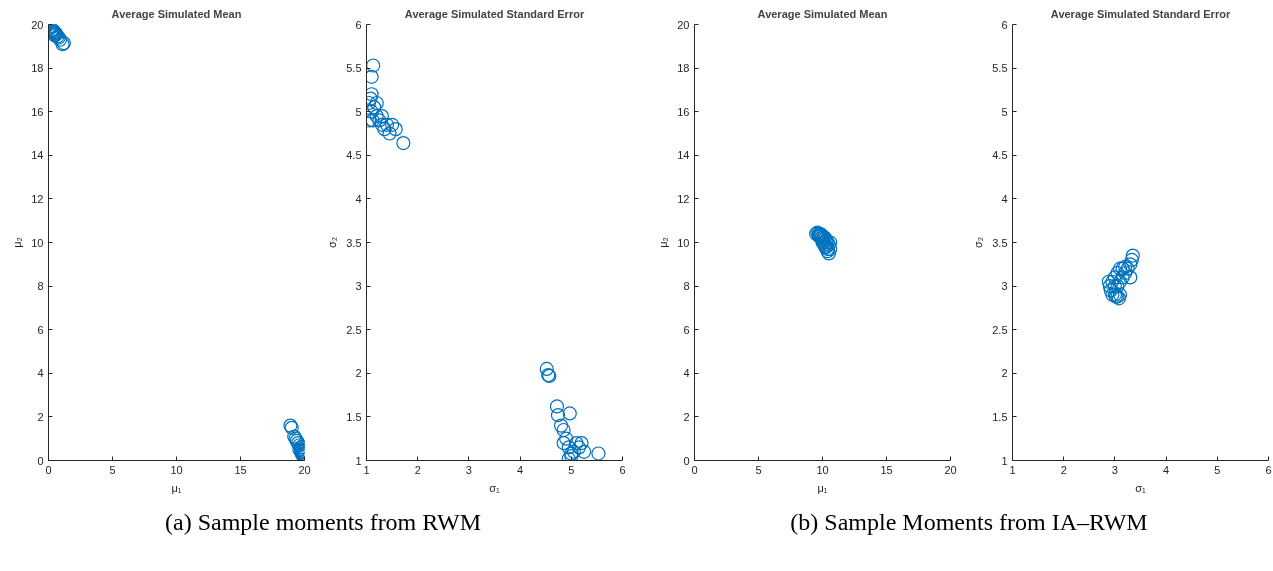 Image resolution: width=1273 pixels, height=571 pixels. Describe the element at coordinates (969, 522) in the screenshot. I see `text: (b) Sample Moments from IA–RWM` at that location.